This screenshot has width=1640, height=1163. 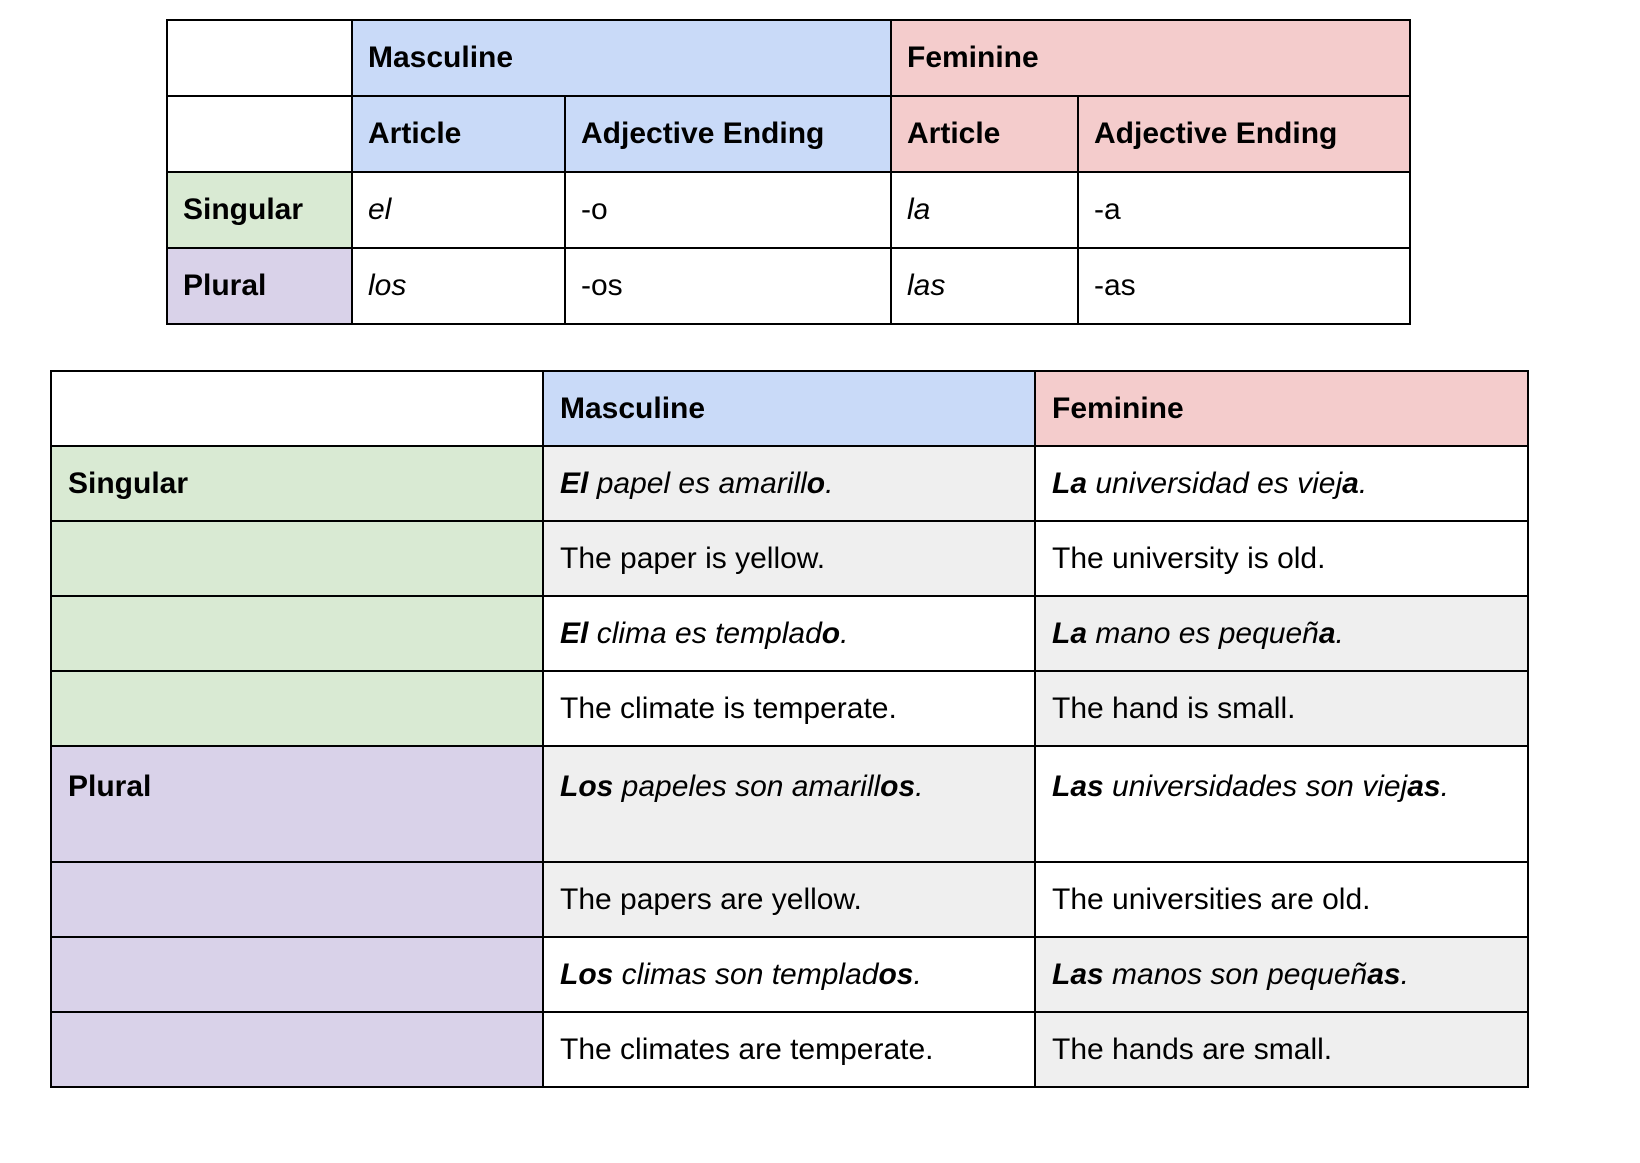 What do you see at coordinates (746, 974) in the screenshot?
I see `sentence-text: climas son templad` at bounding box center [746, 974].